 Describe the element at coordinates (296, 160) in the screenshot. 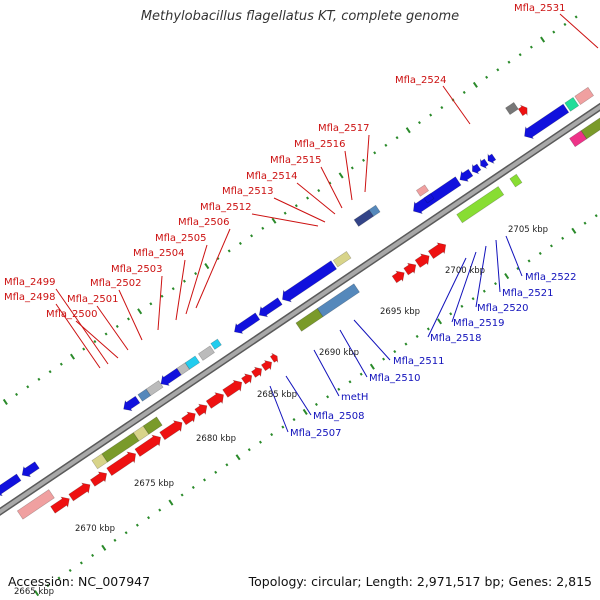

I see `gene-label-mfla-2515: Mfla_2515` at that location.